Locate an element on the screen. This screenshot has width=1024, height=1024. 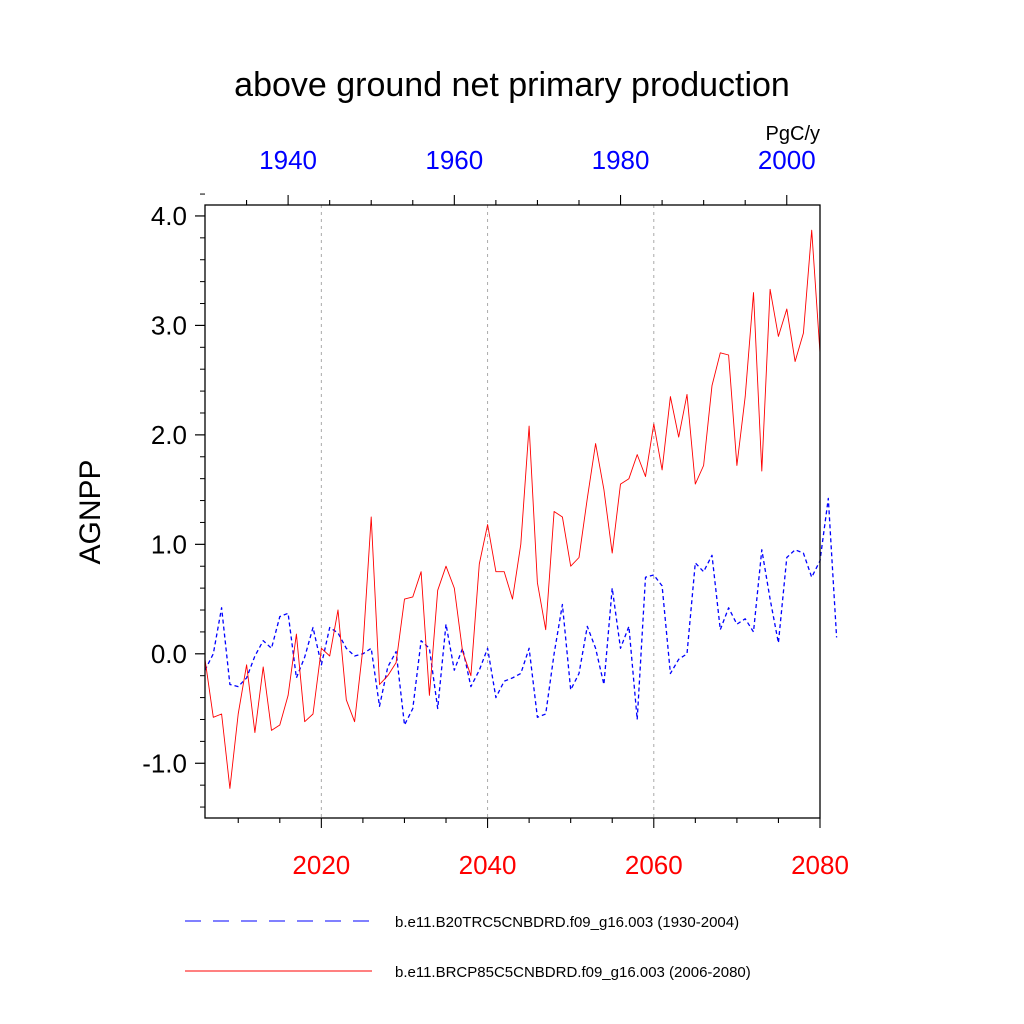
y-tick-label: 3.0 is located at coordinates (169, 325).